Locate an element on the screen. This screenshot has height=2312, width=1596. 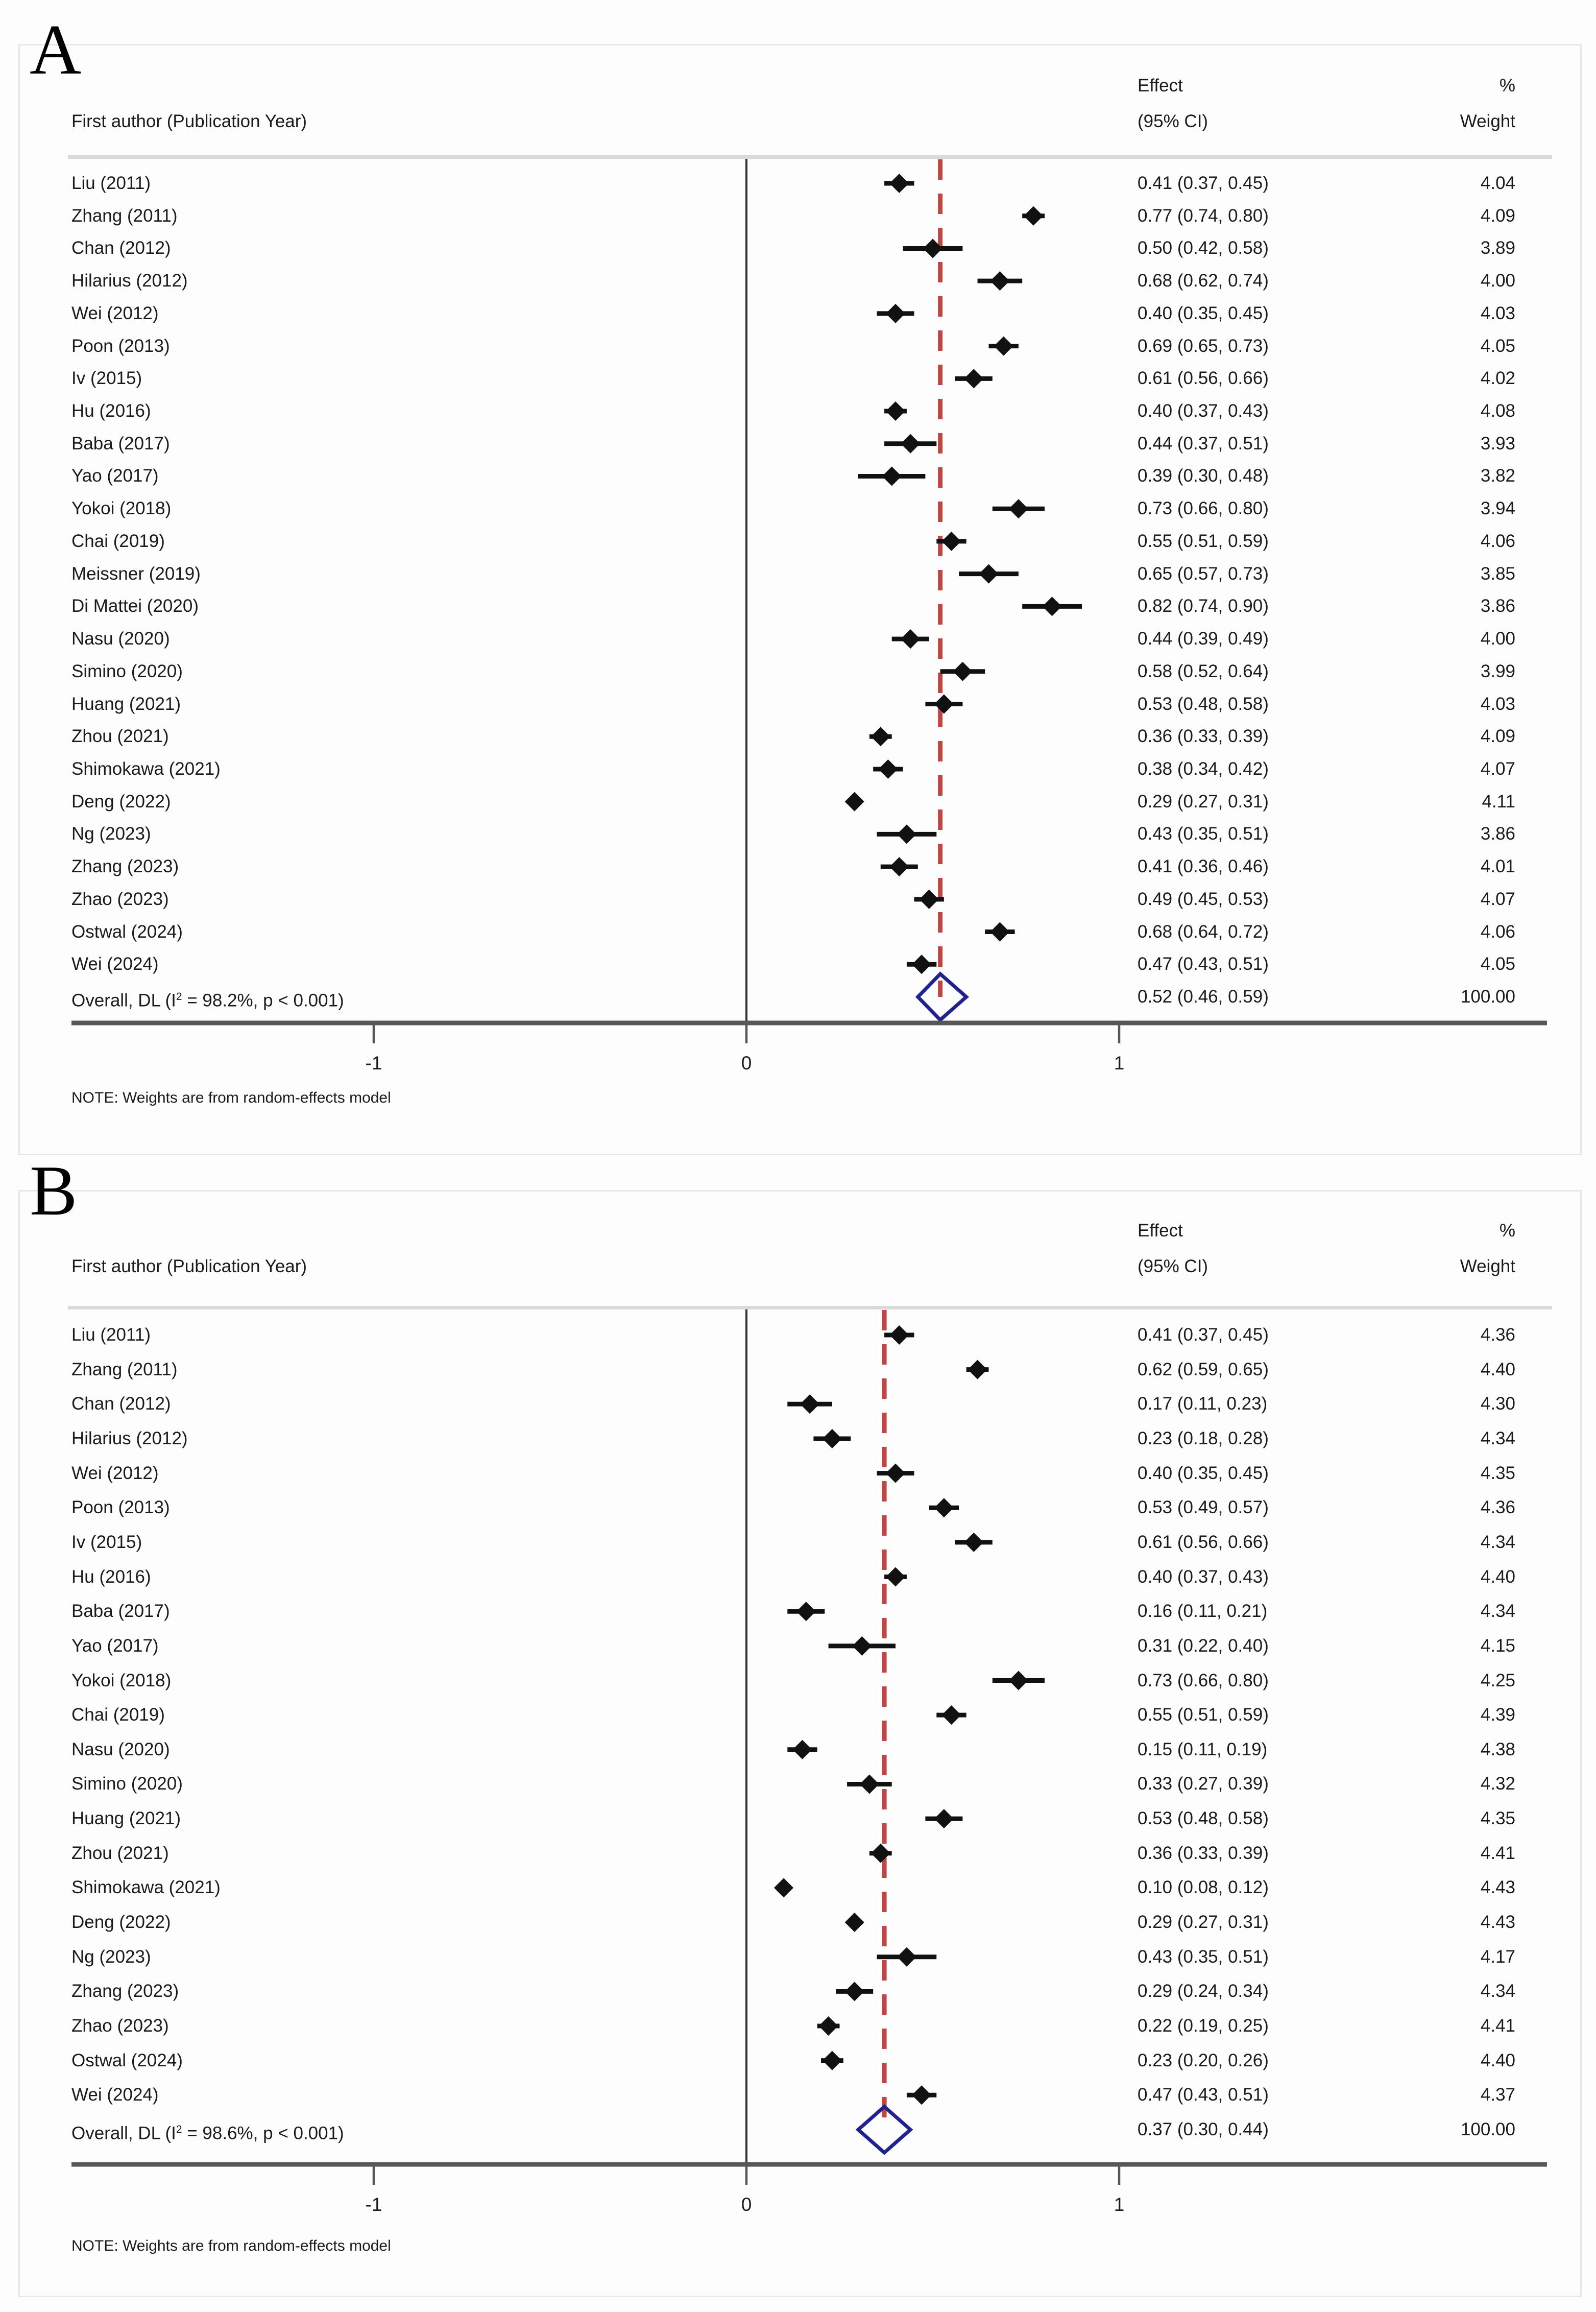
column-header-effect-line2: (95% CI) is located at coordinates (1173, 1266).